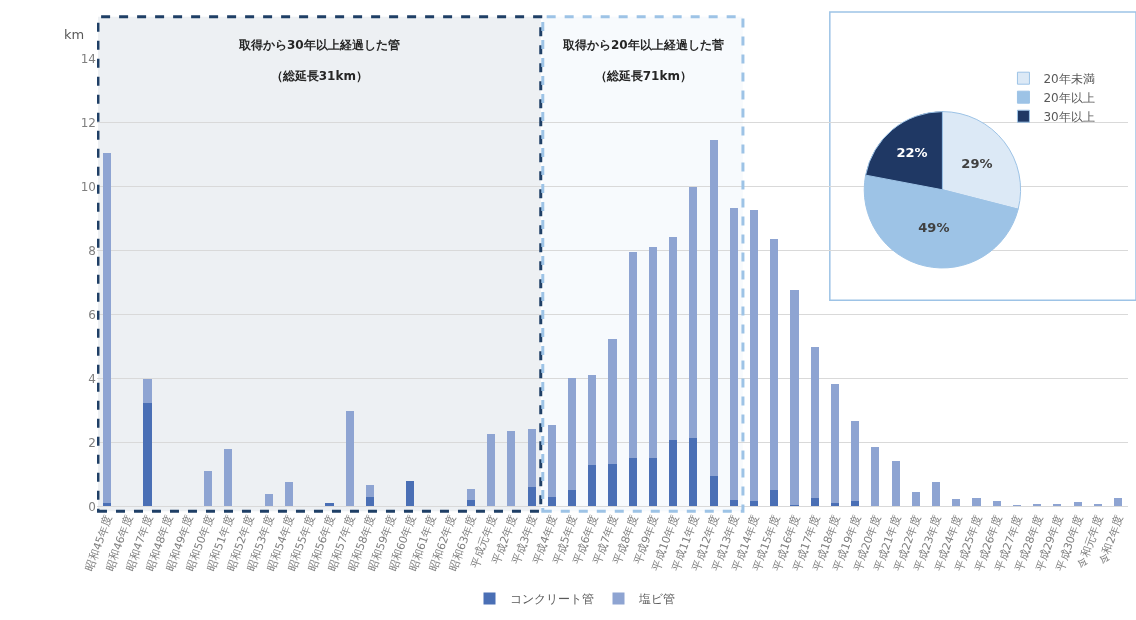 Image resolution: width=1136 pixels, height=620 pixels. I want to click on legend-label: 塩ビ管, so click(656, 599).